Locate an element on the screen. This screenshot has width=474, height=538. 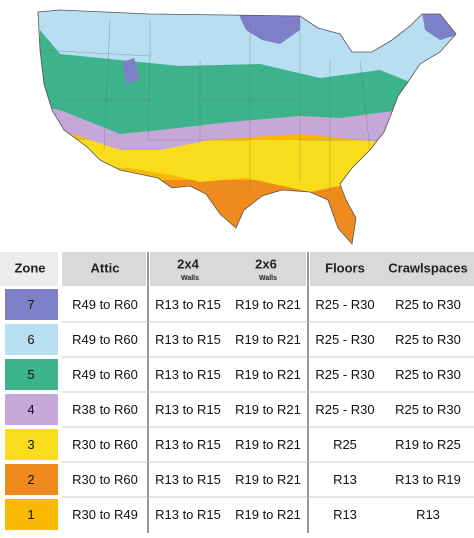
zone-label: 3 is located at coordinates (30, 444).